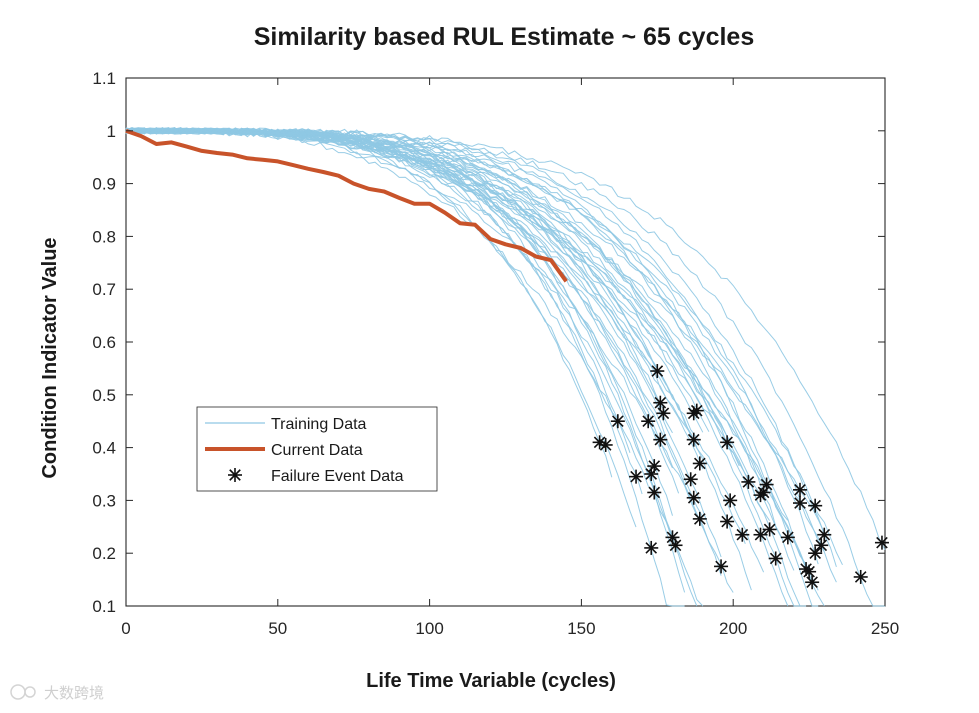 The width and height of the screenshot is (979, 713). I want to click on y-tick-label: 0.6, so click(104, 342).